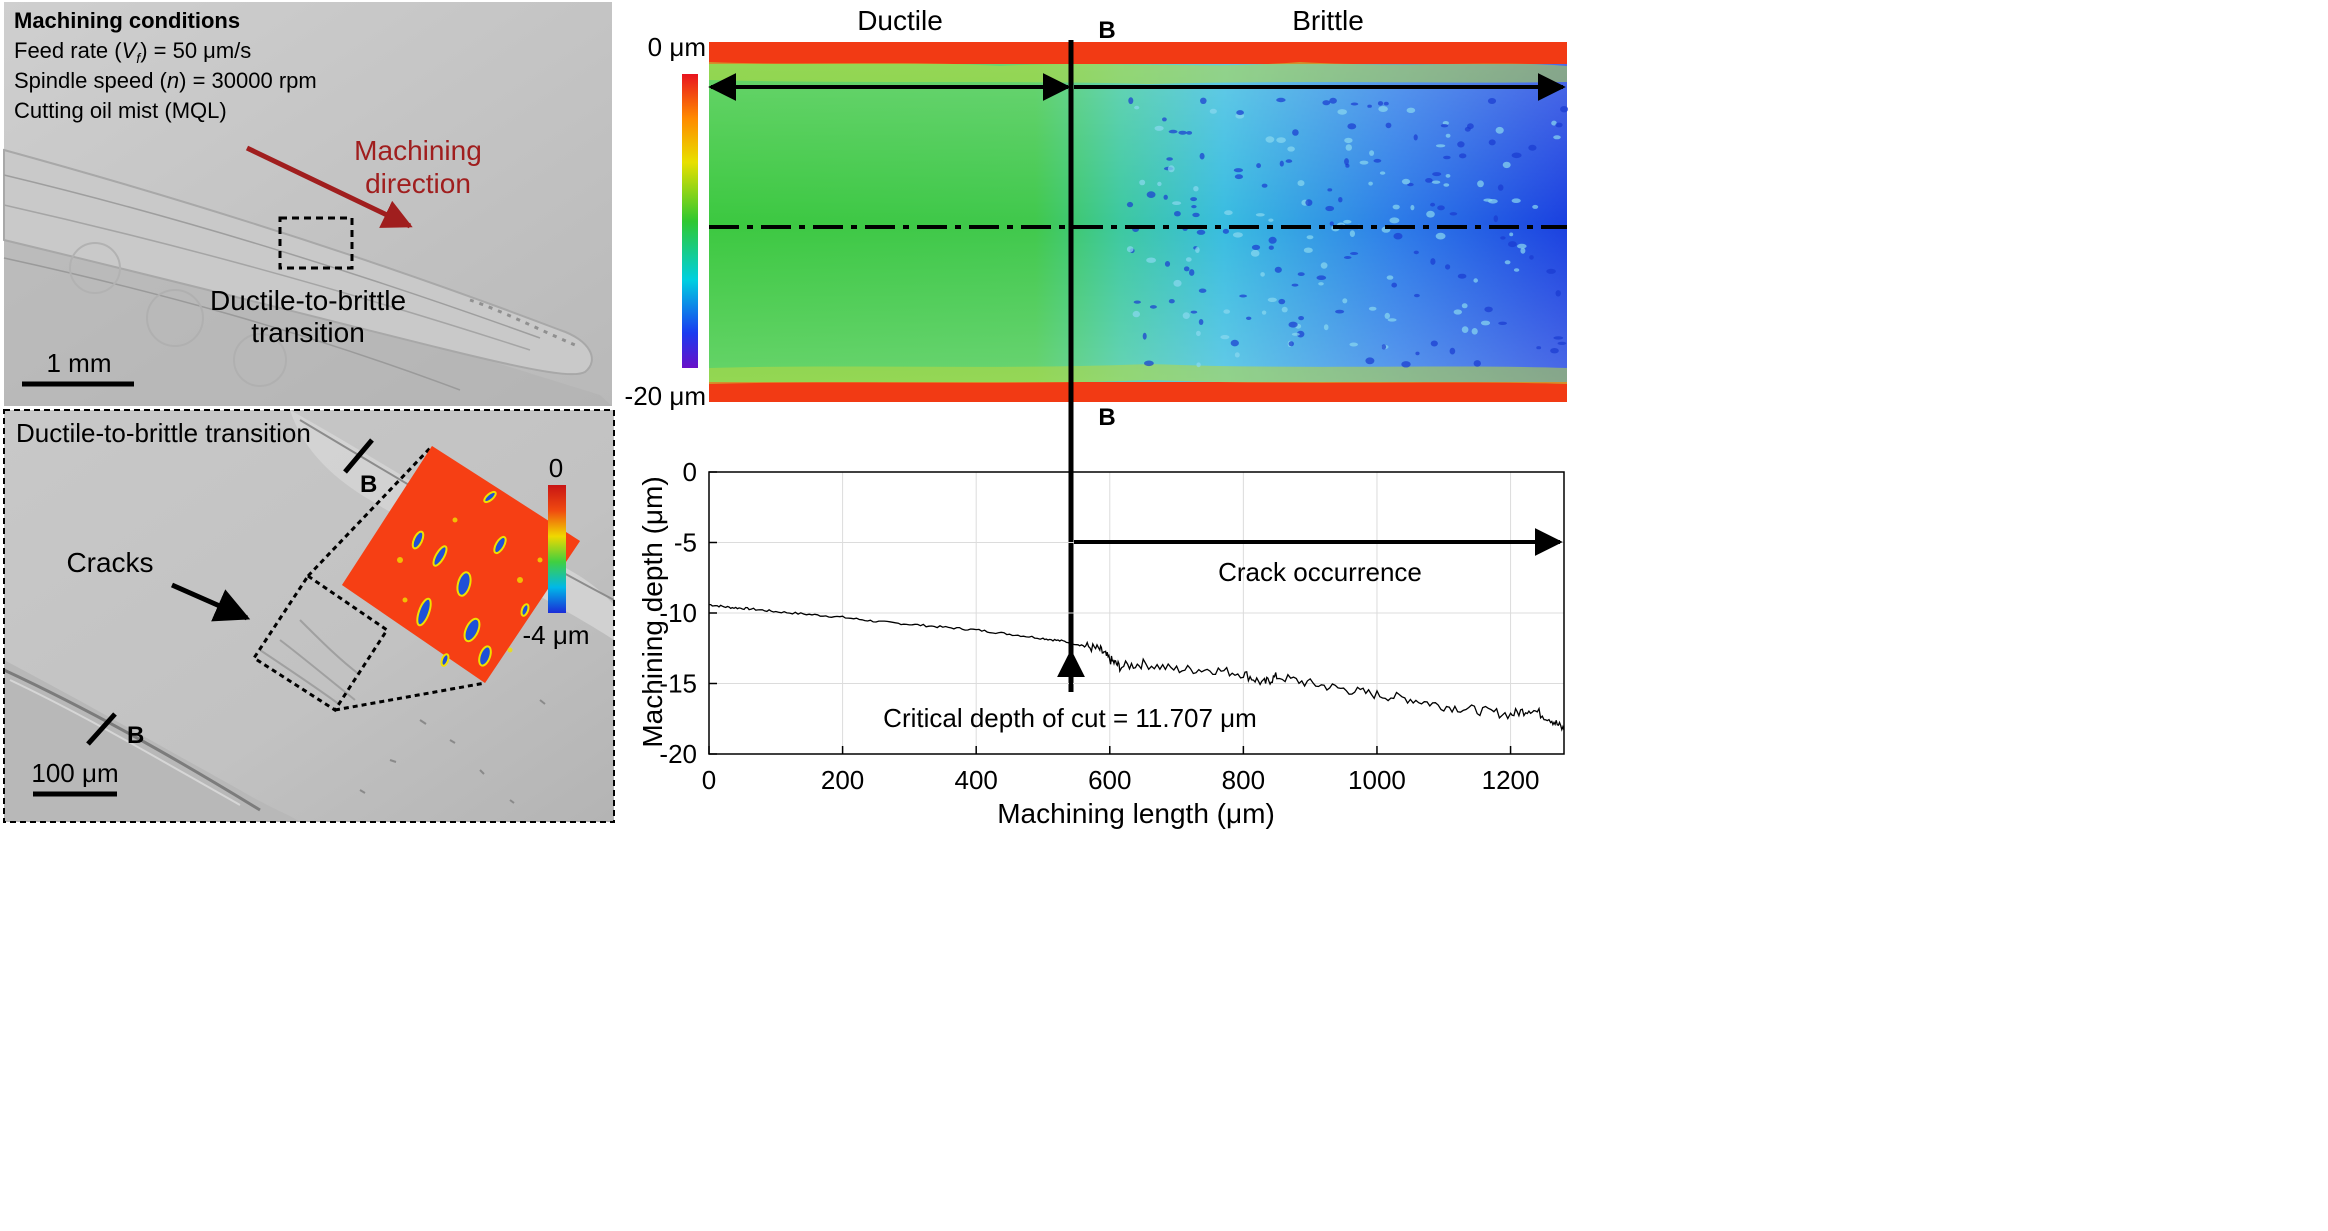  I want to click on crack-height-map, so click(461, 564).